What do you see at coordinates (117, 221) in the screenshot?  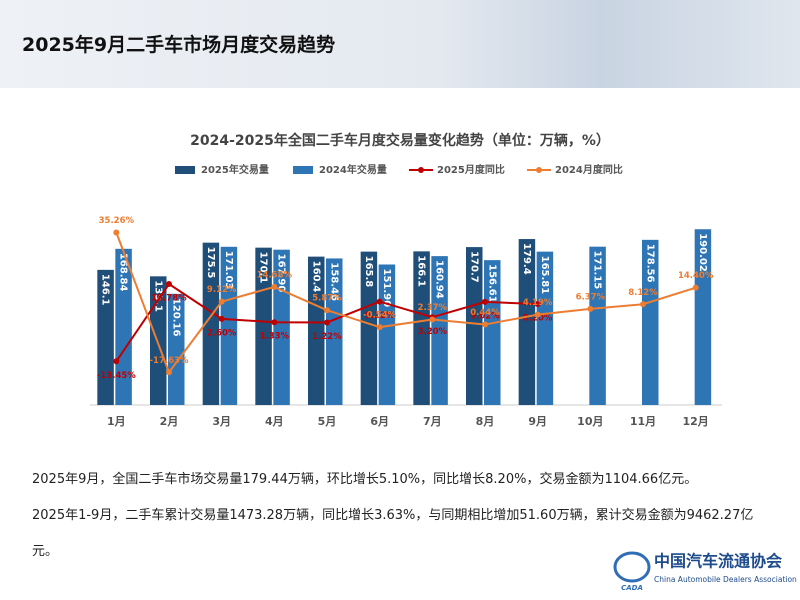 I see `data-label: 35.26%` at bounding box center [117, 221].